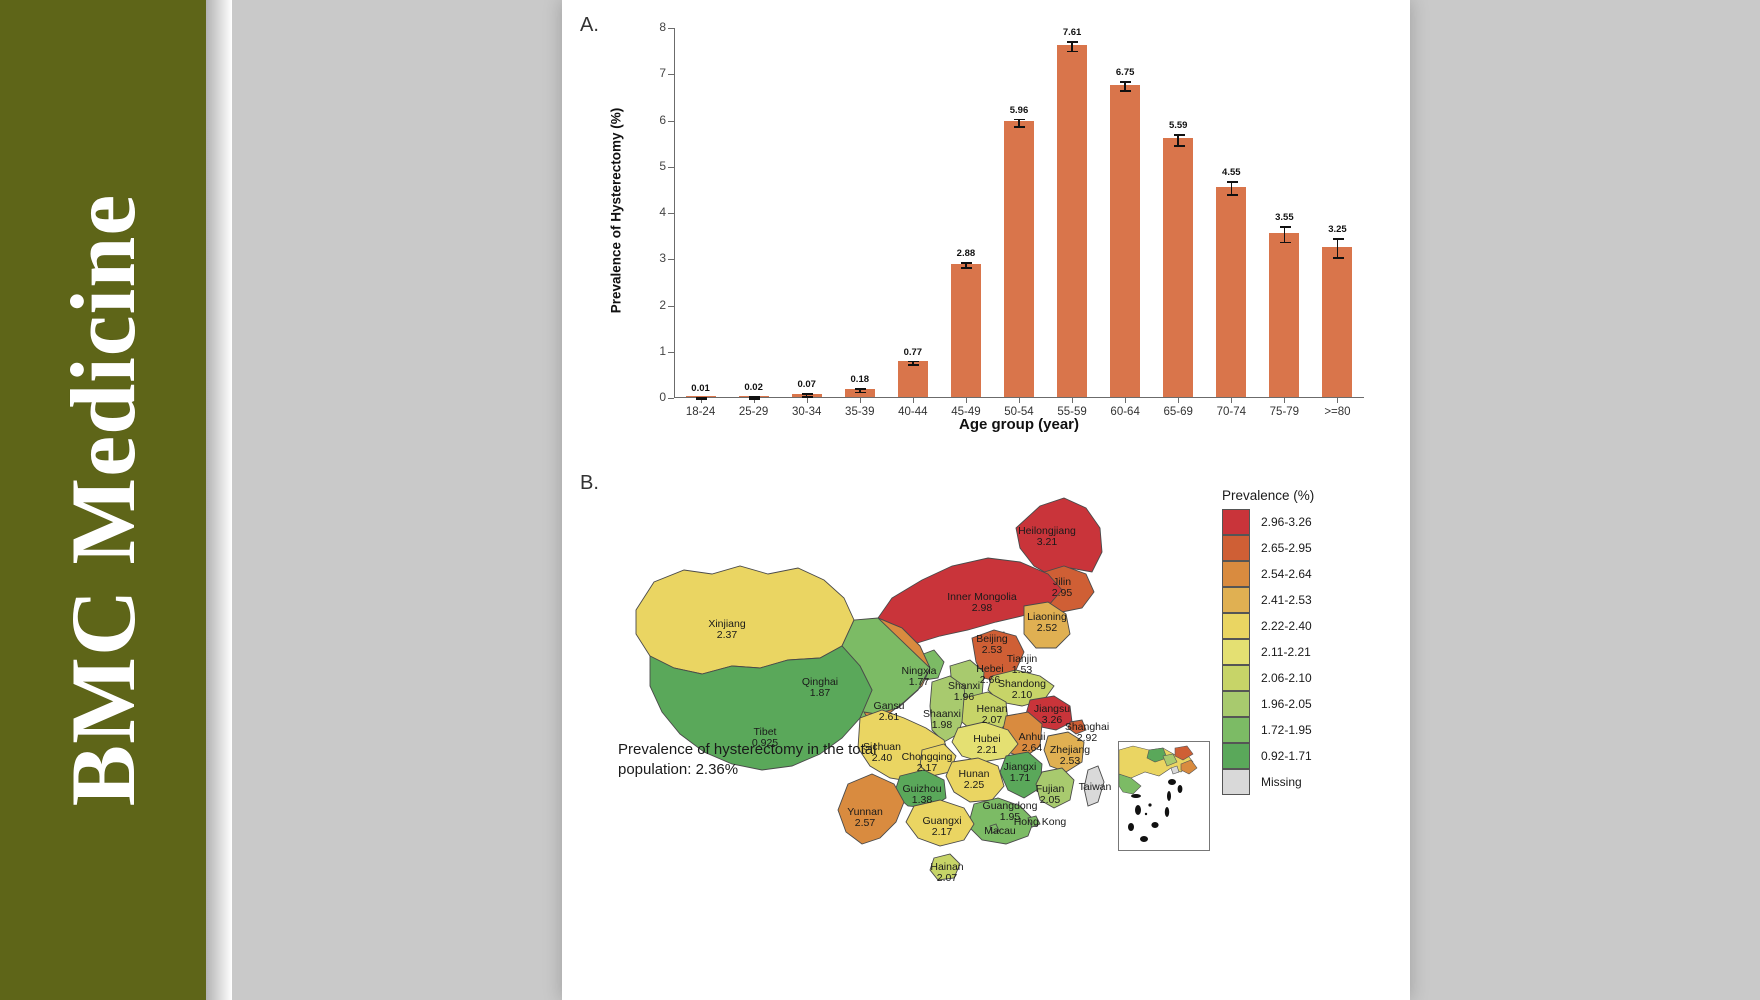 This screenshot has height=1000, width=1760. Describe the element at coordinates (1231, 412) in the screenshot. I see `x-axis-tick-label: 70-74` at that location.